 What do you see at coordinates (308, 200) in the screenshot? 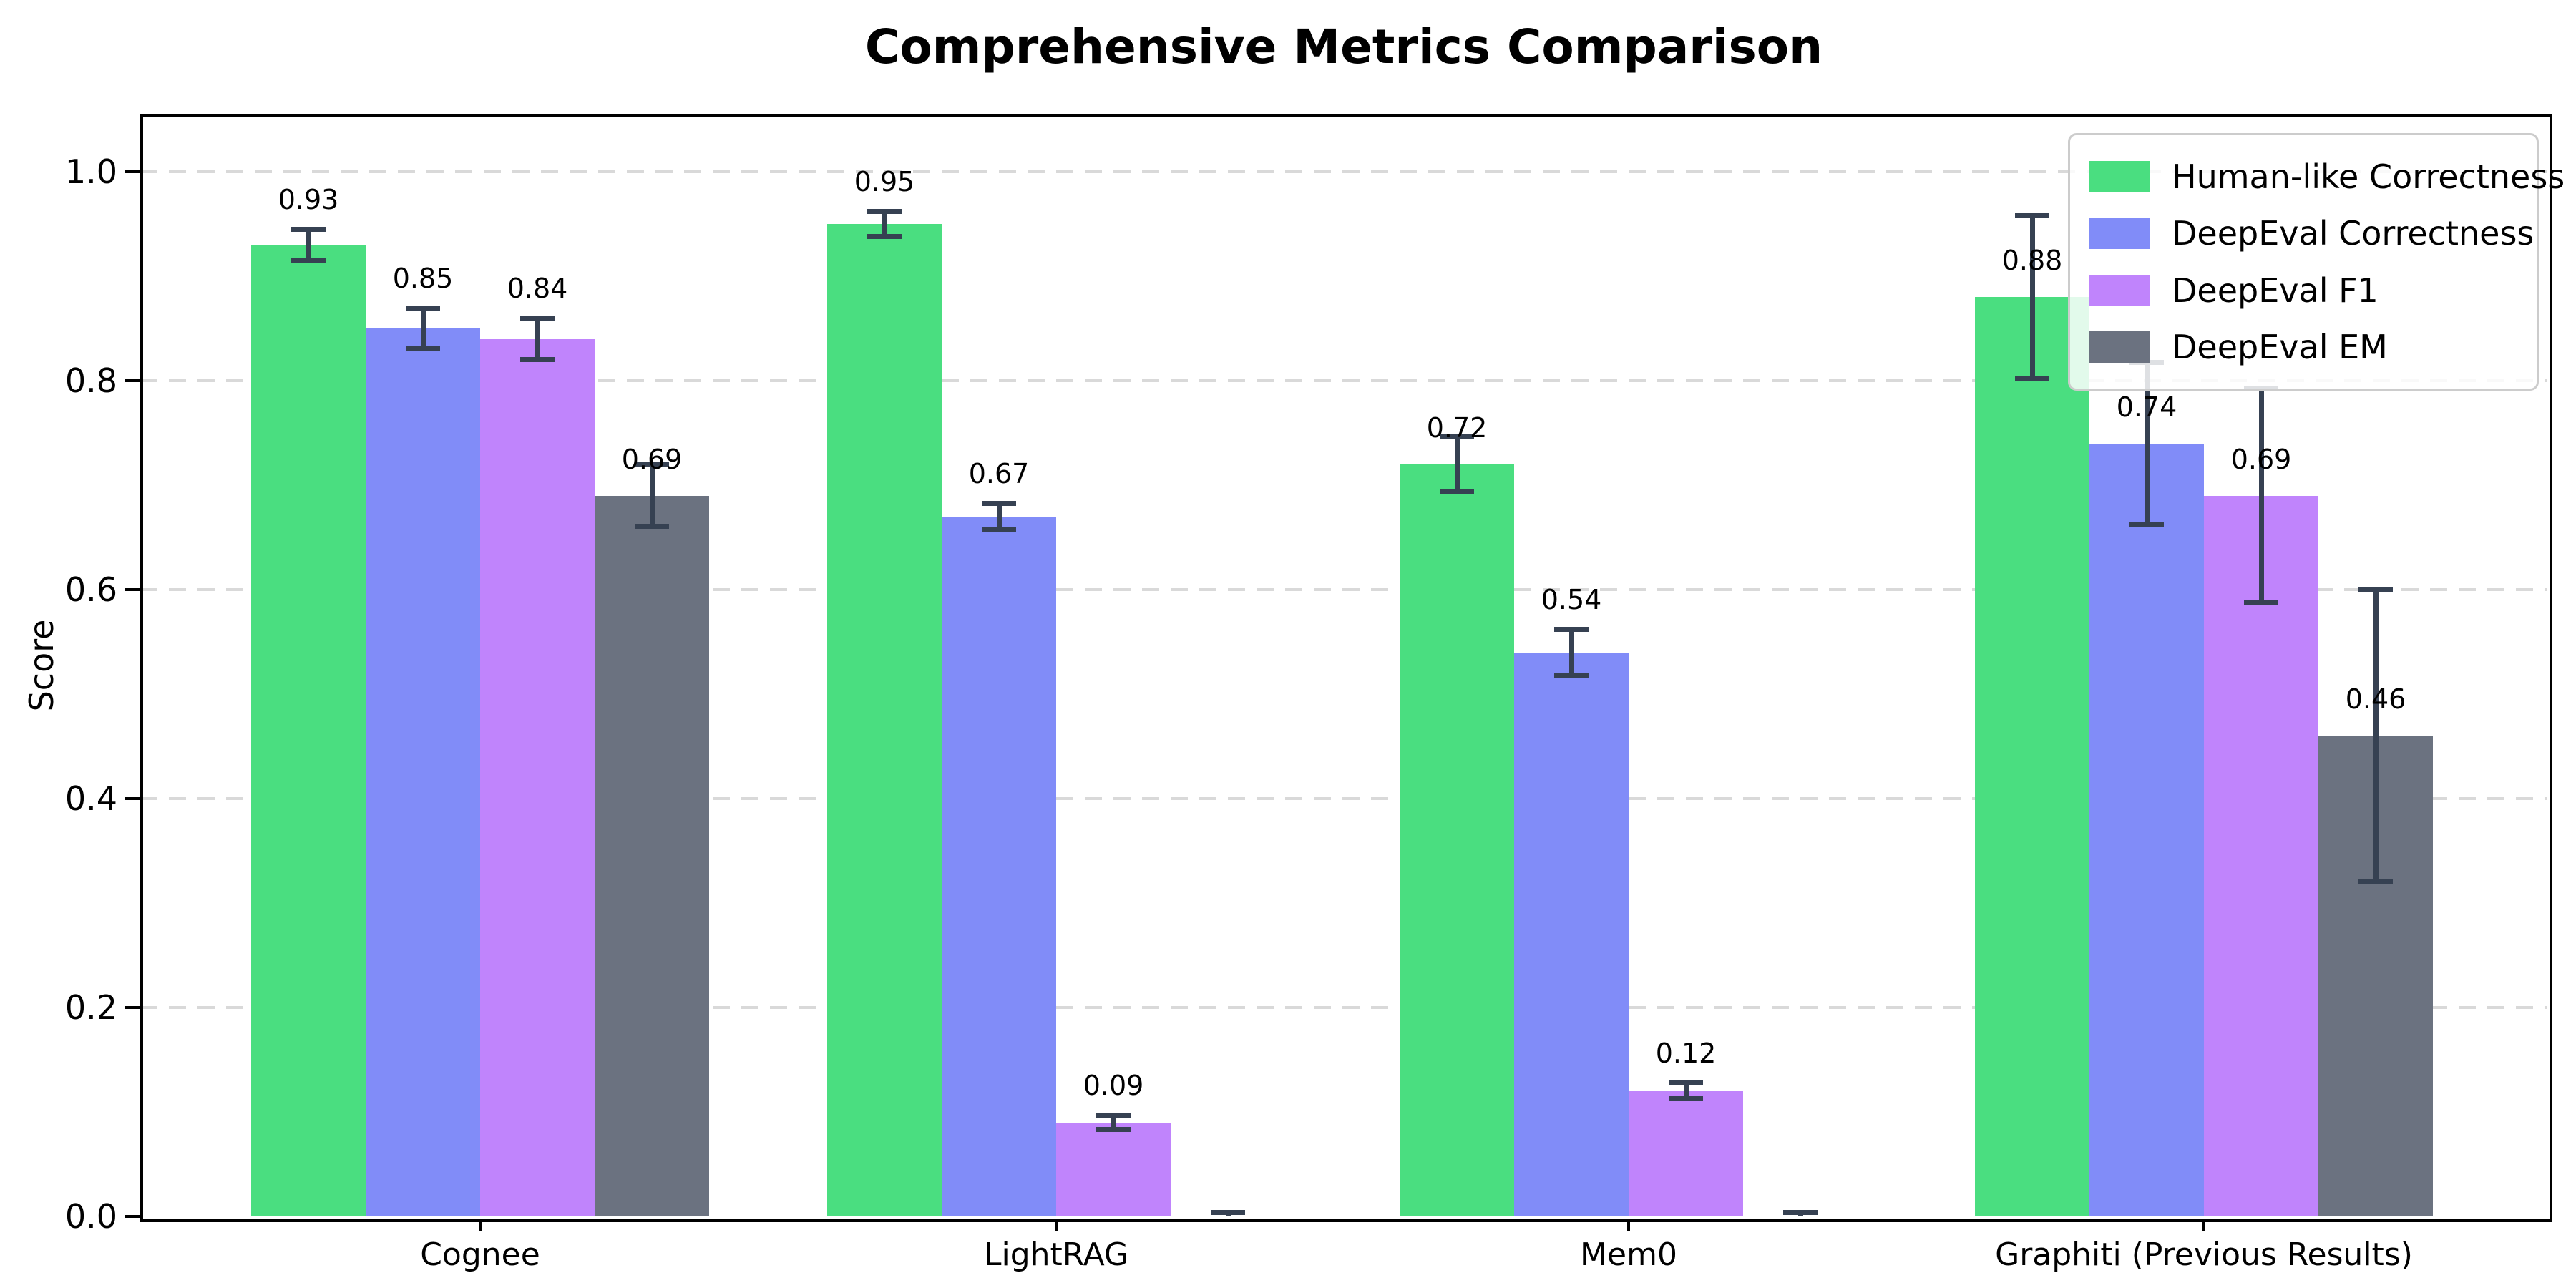
I see `bar-value-label: 0.93` at bounding box center [308, 200].